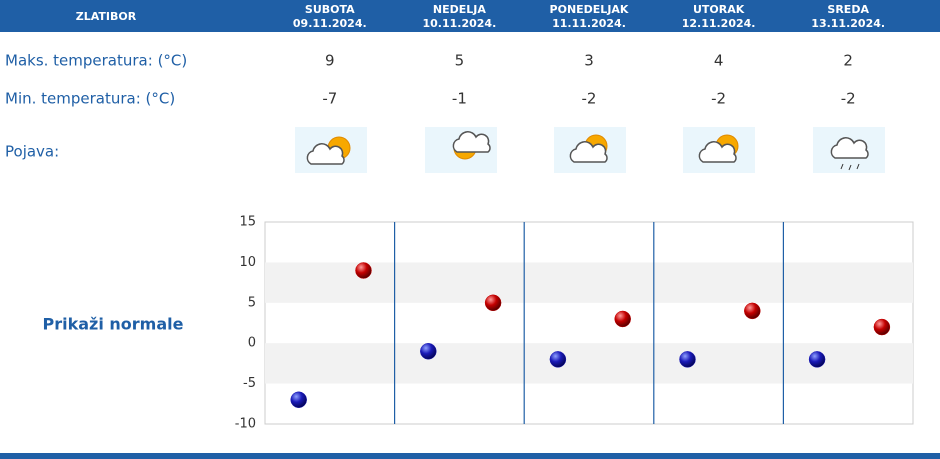 Image resolution: width=940 pixels, height=459 pixels. Describe the element at coordinates (329, 99) in the screenshot. I see `min-temp: -7` at that location.